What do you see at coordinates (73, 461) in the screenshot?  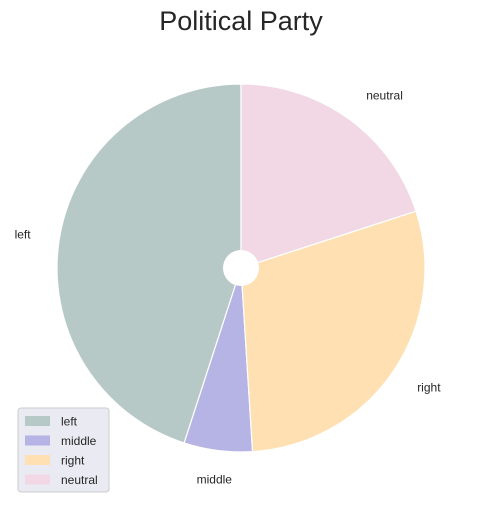 I see `legend-label-right: right` at bounding box center [73, 461].